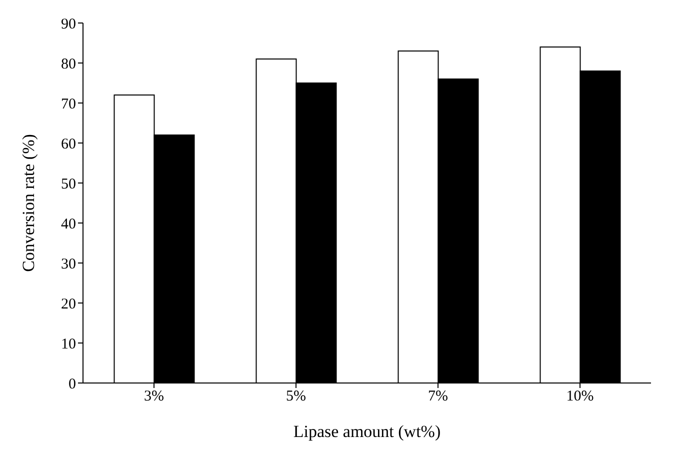  I want to click on x-tick-label: 10%, so click(580, 396).